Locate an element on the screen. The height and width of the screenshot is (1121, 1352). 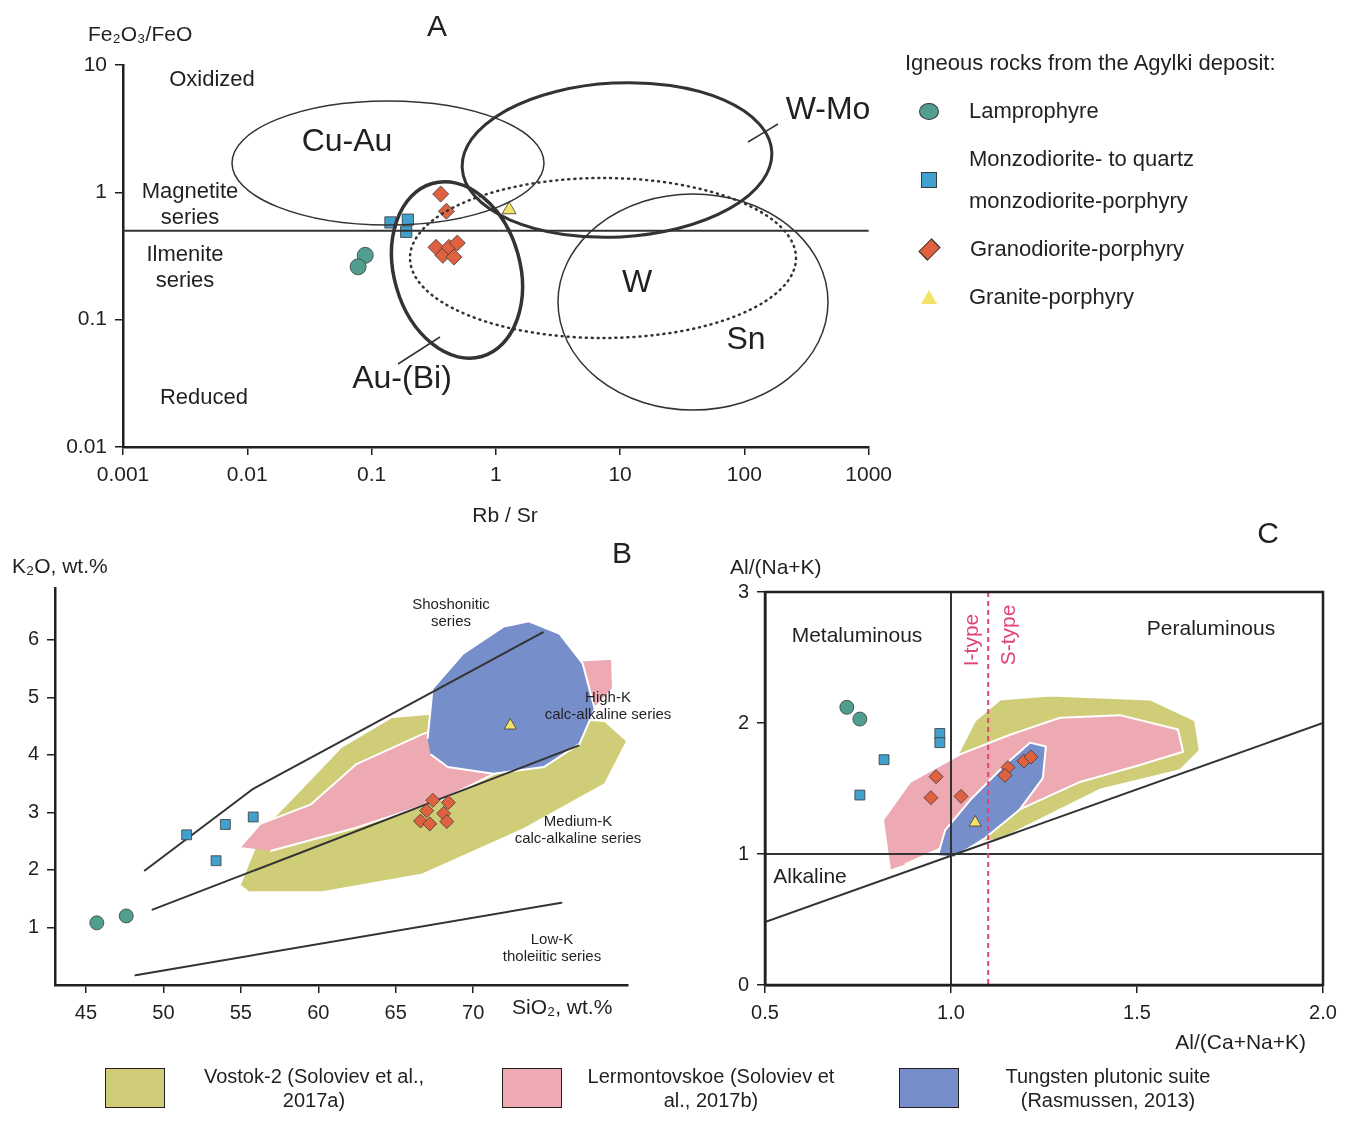
annotation: Cu-Au is located at coordinates (347, 139).